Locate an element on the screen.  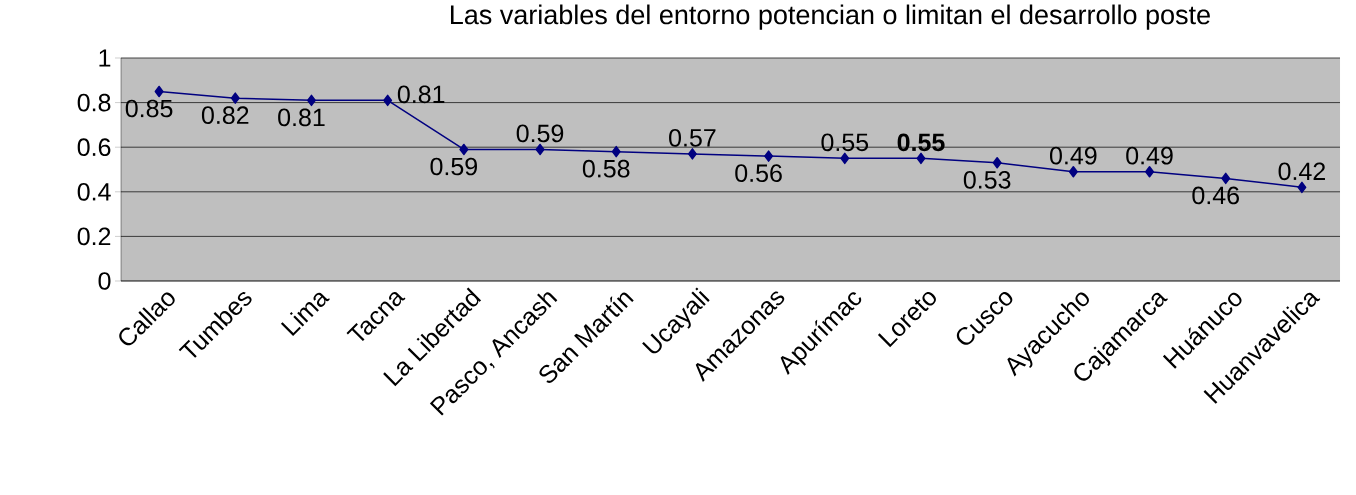
data-label: 0.42 is located at coordinates (1301, 171).